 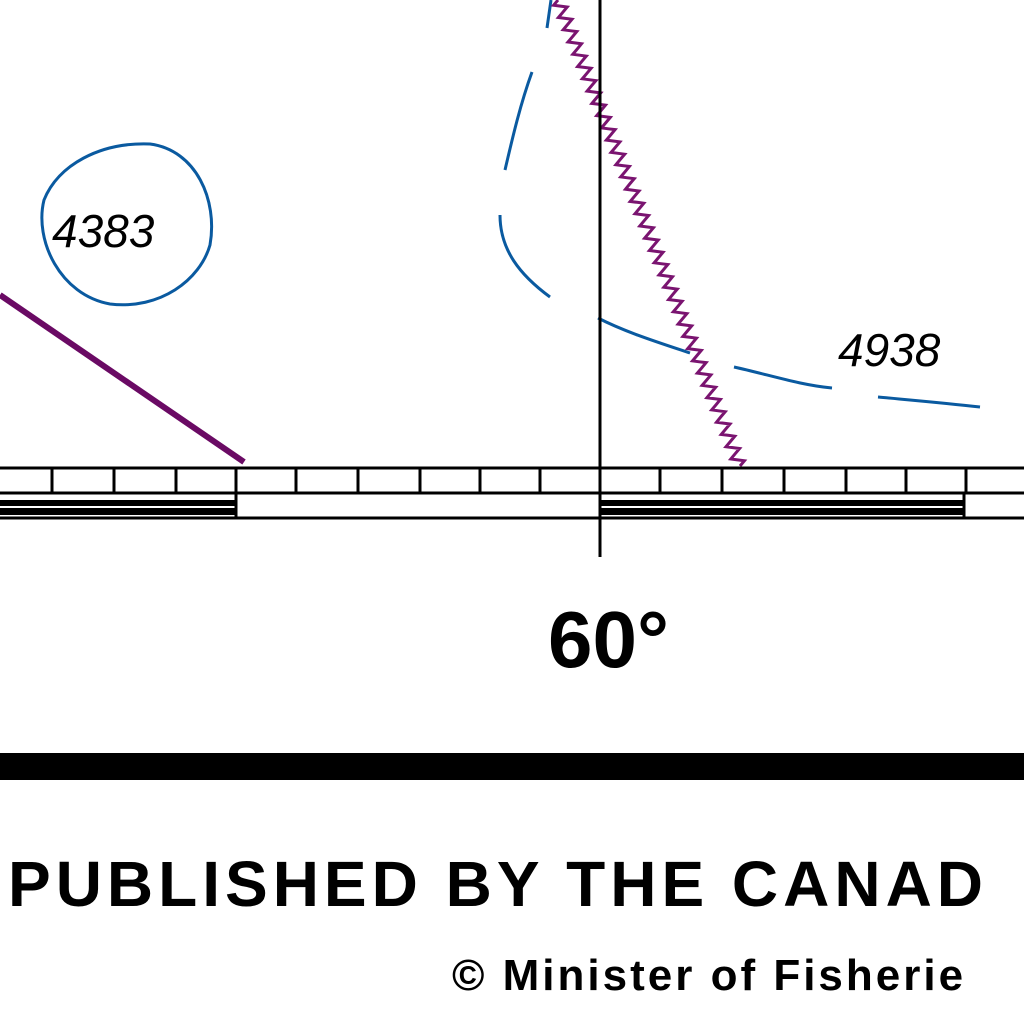 I want to click on neatline, so click(x=512, y=766).